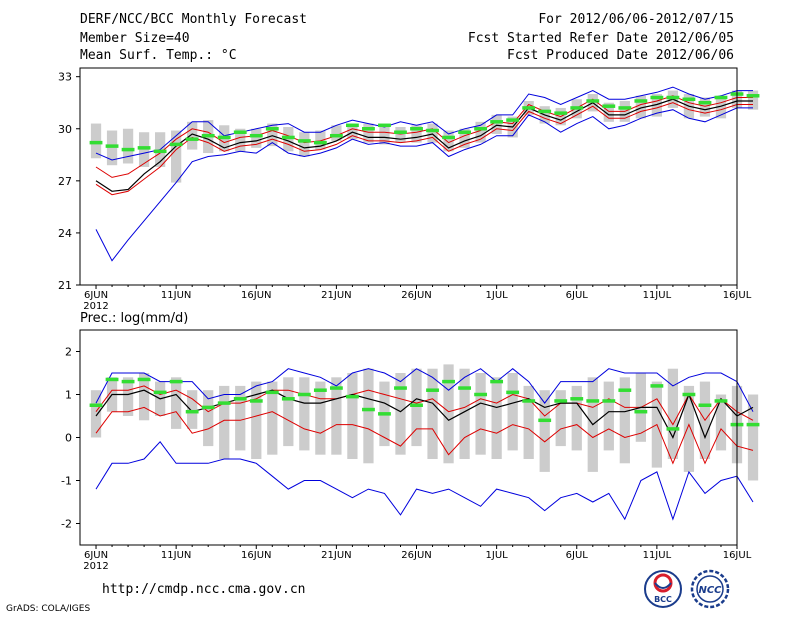 The image size is (800, 618). What do you see at coordinates (68, 352) in the screenshot?
I see `y-tick-label: 2` at bounding box center [68, 352].